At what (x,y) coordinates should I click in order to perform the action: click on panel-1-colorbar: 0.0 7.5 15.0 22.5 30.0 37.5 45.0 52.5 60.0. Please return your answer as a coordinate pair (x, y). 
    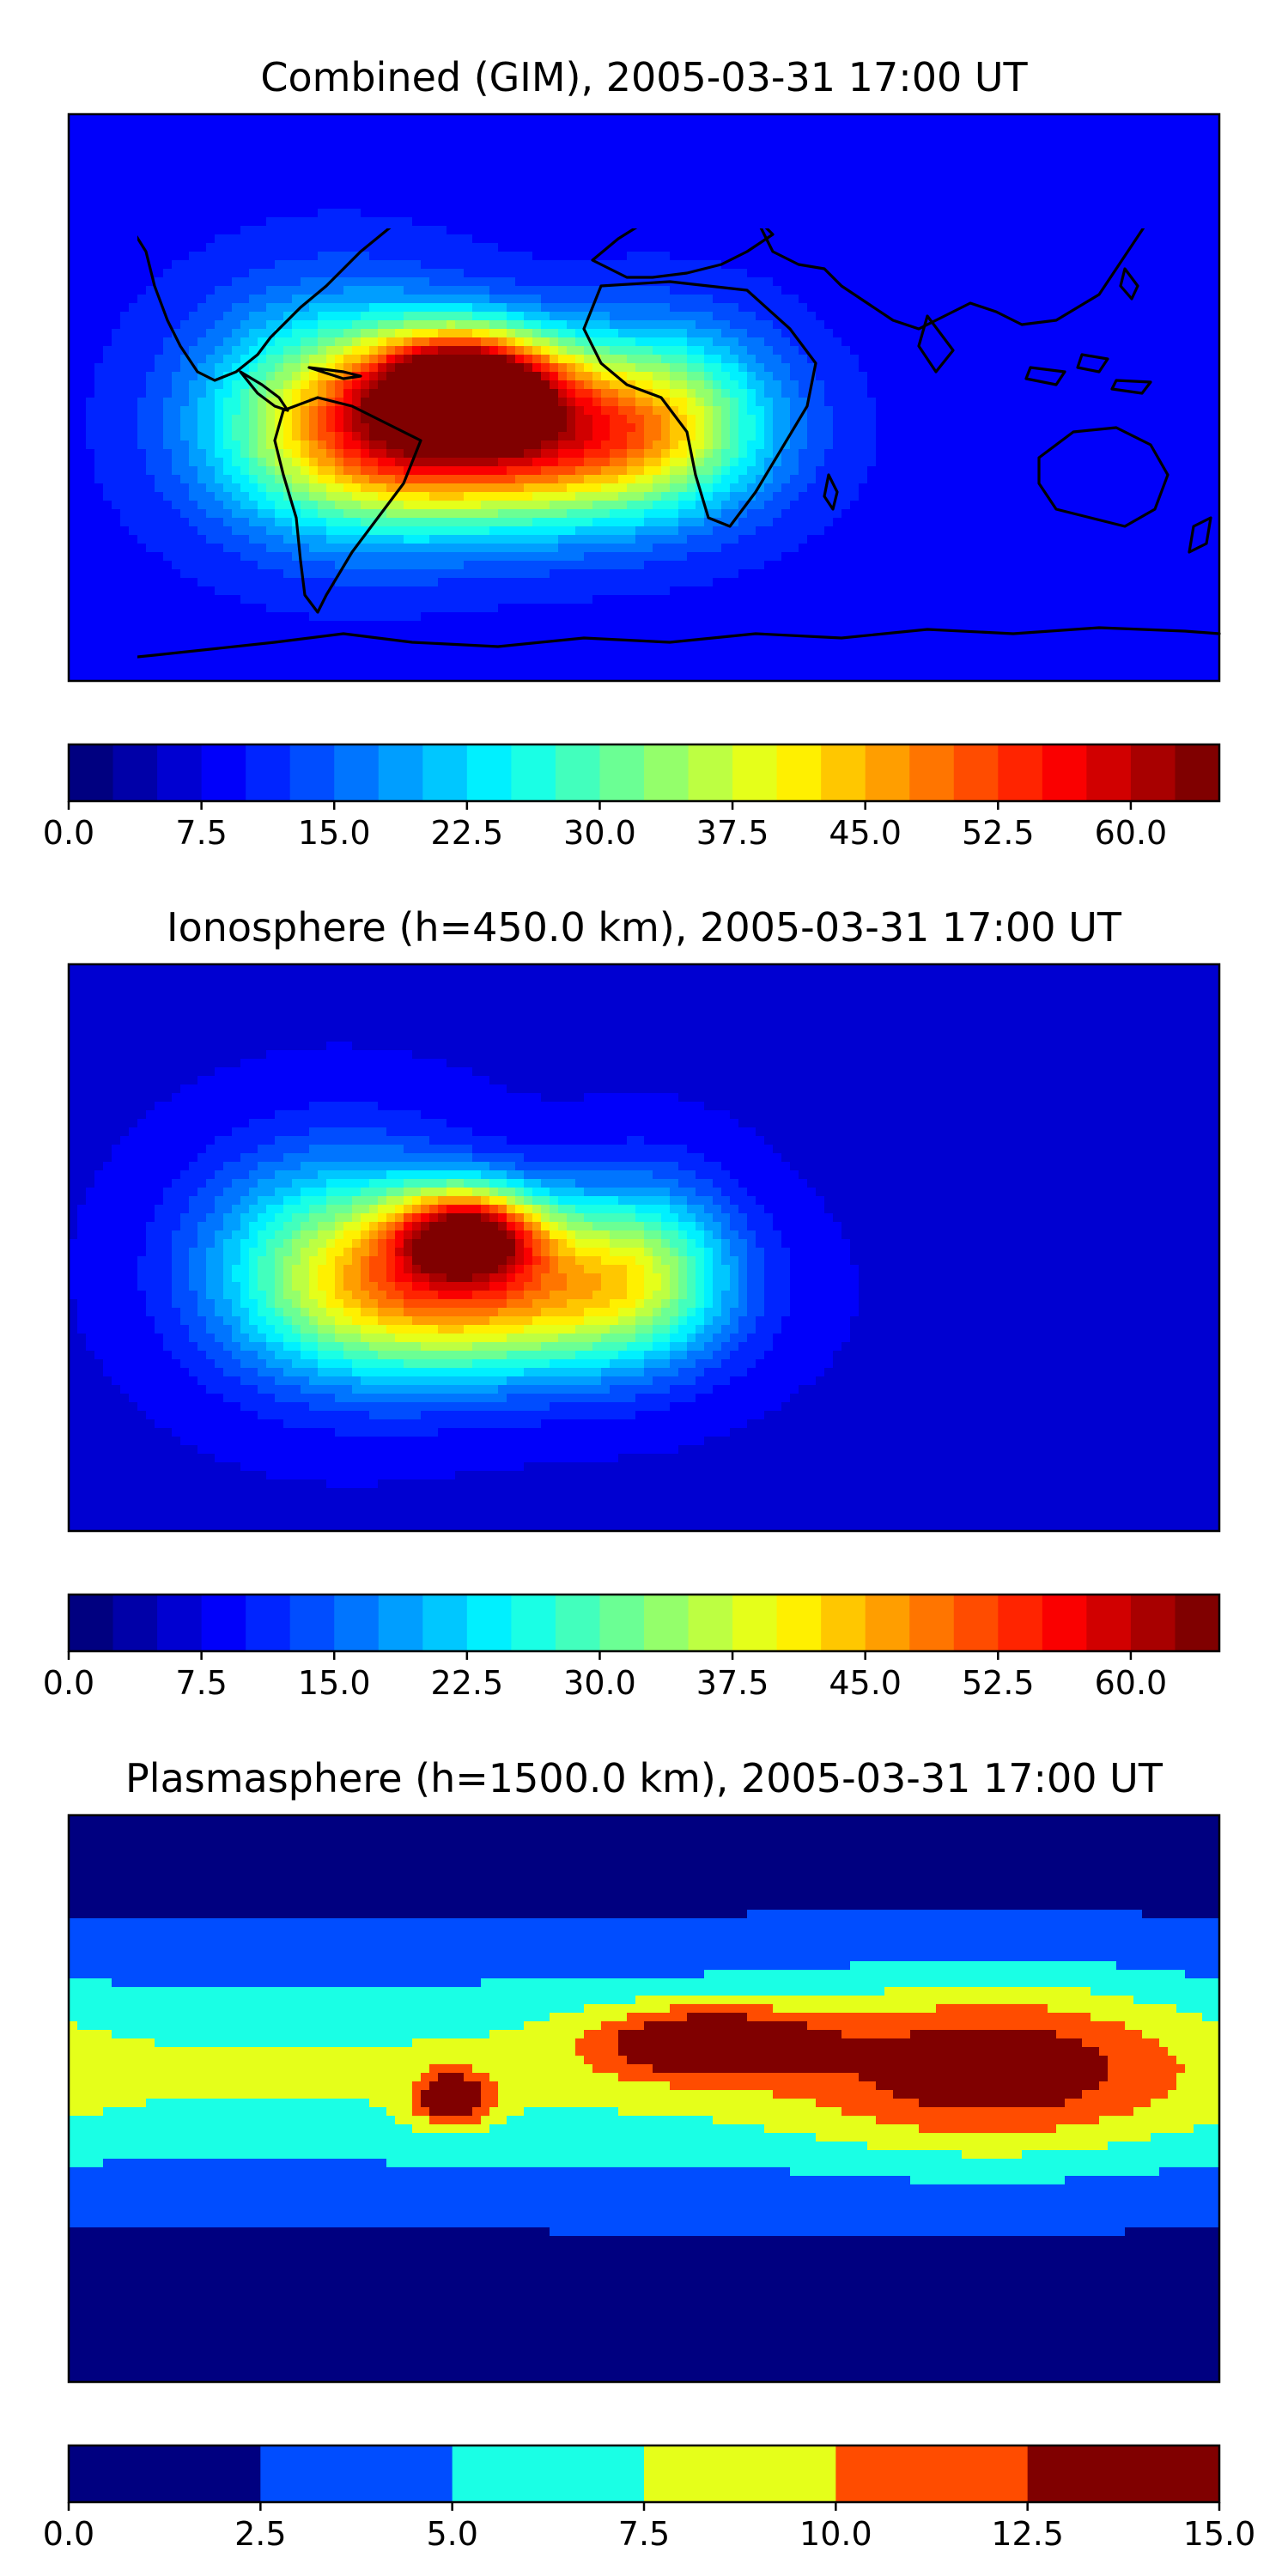
    Looking at the image, I should click on (632, 797).